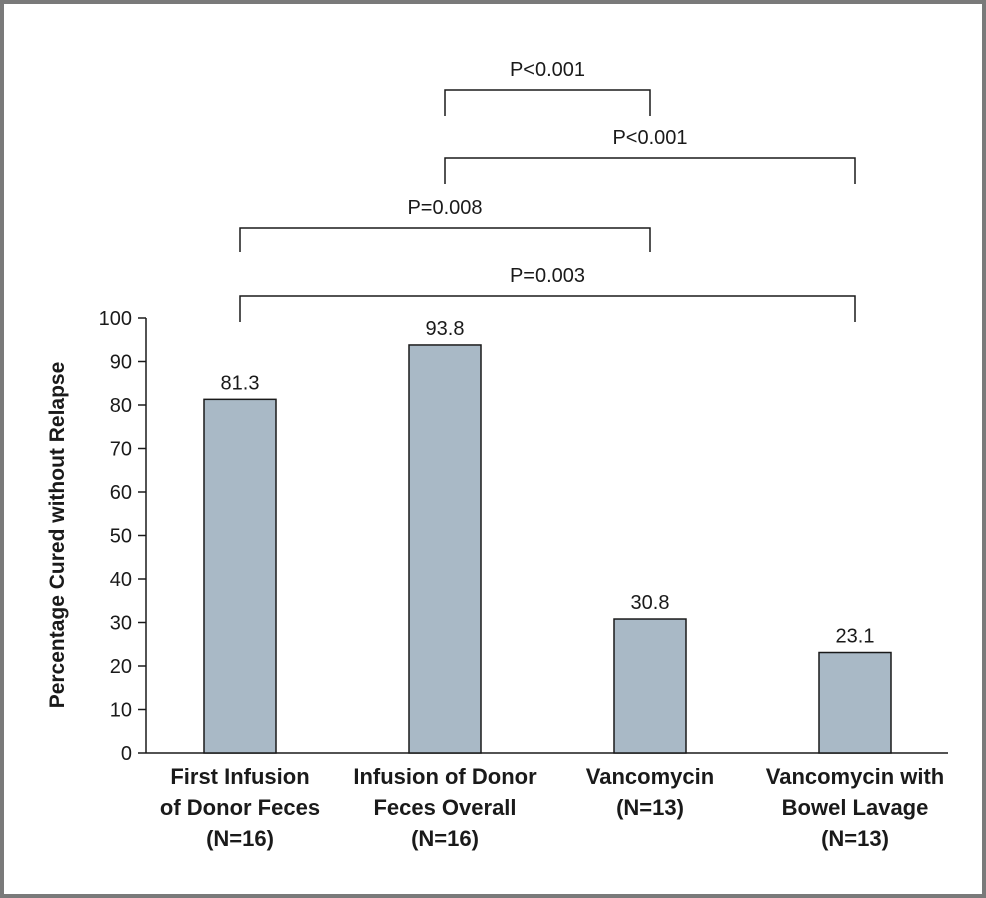 The height and width of the screenshot is (898, 986). What do you see at coordinates (445, 329) in the screenshot?
I see `bar-value-label: 93.8` at bounding box center [445, 329].